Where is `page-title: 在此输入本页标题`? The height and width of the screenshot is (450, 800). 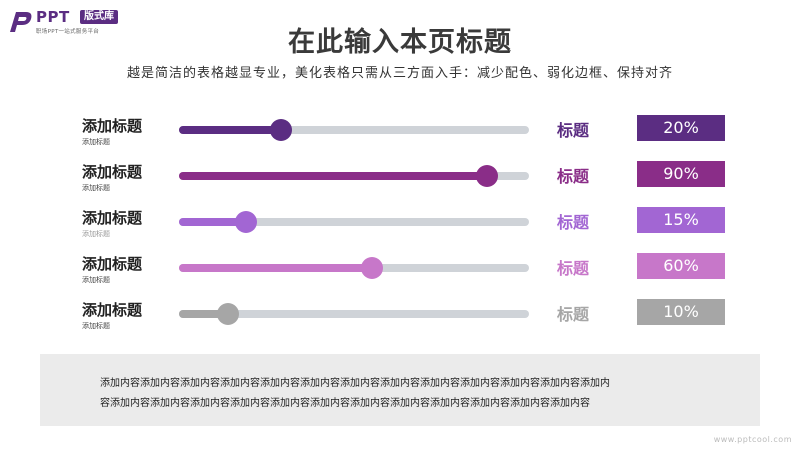
page-title: 在此输入本页标题 is located at coordinates (400, 42).